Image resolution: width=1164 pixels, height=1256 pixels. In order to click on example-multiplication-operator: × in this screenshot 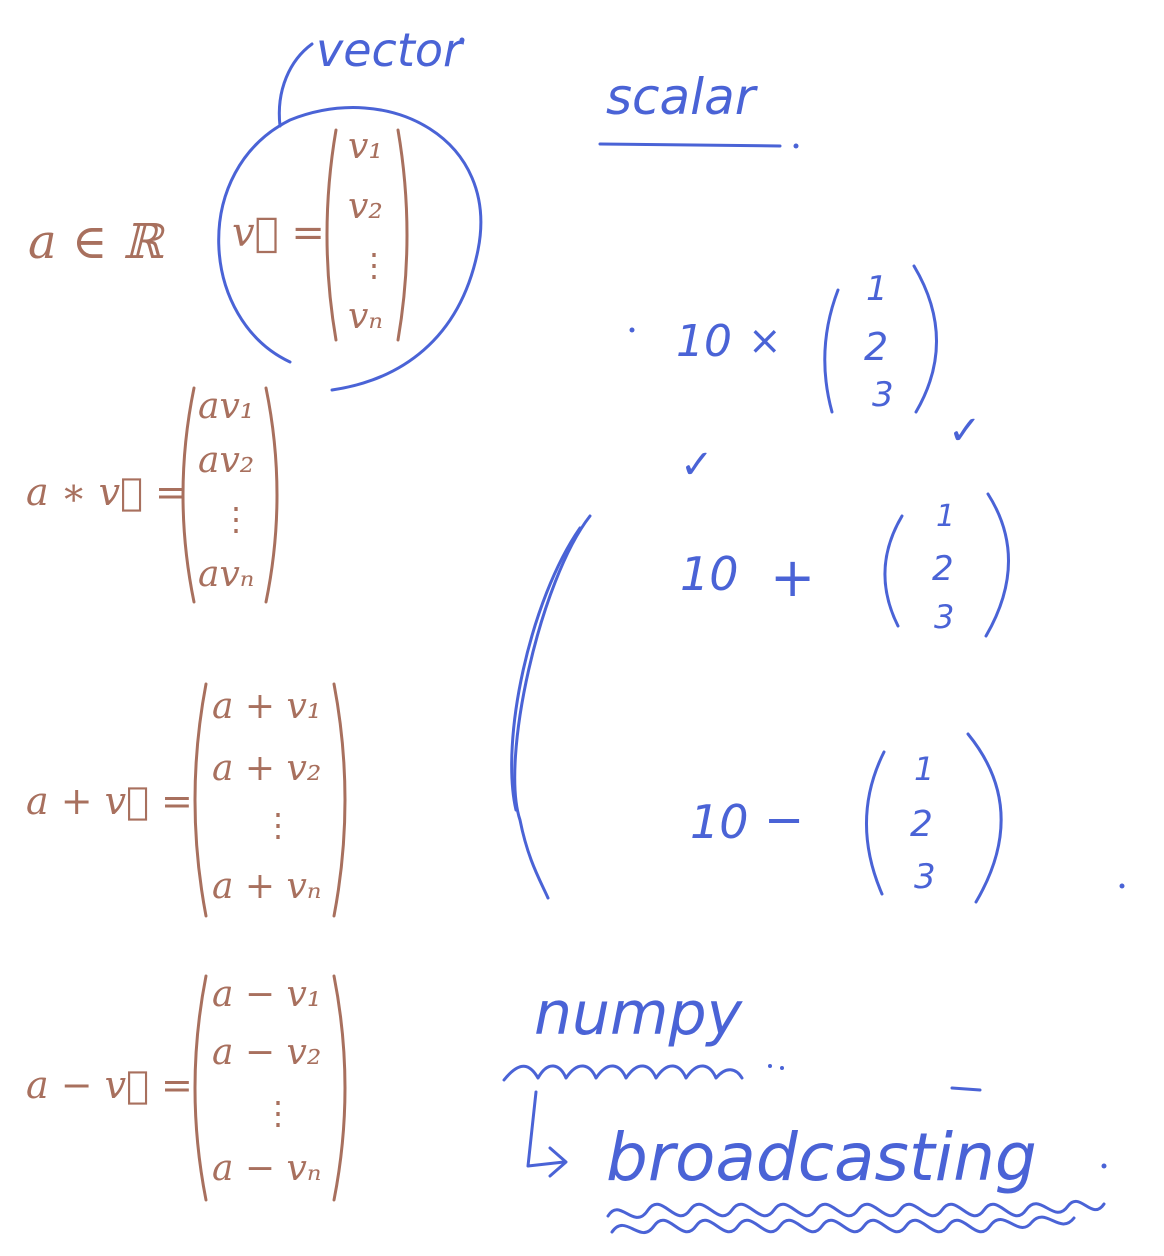, I will do `click(765, 341)`.